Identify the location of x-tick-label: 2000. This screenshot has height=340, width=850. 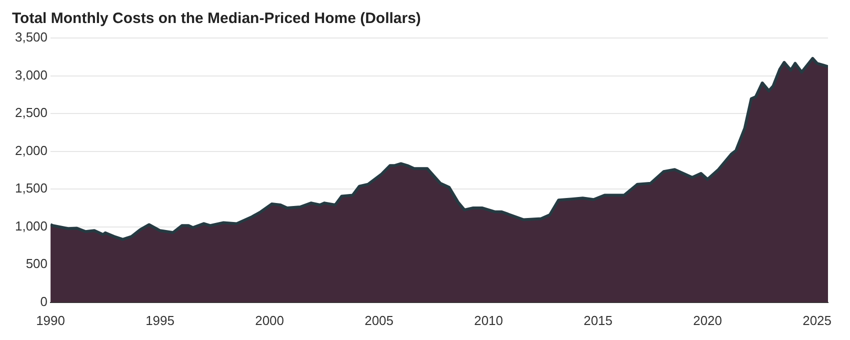
(269, 320).